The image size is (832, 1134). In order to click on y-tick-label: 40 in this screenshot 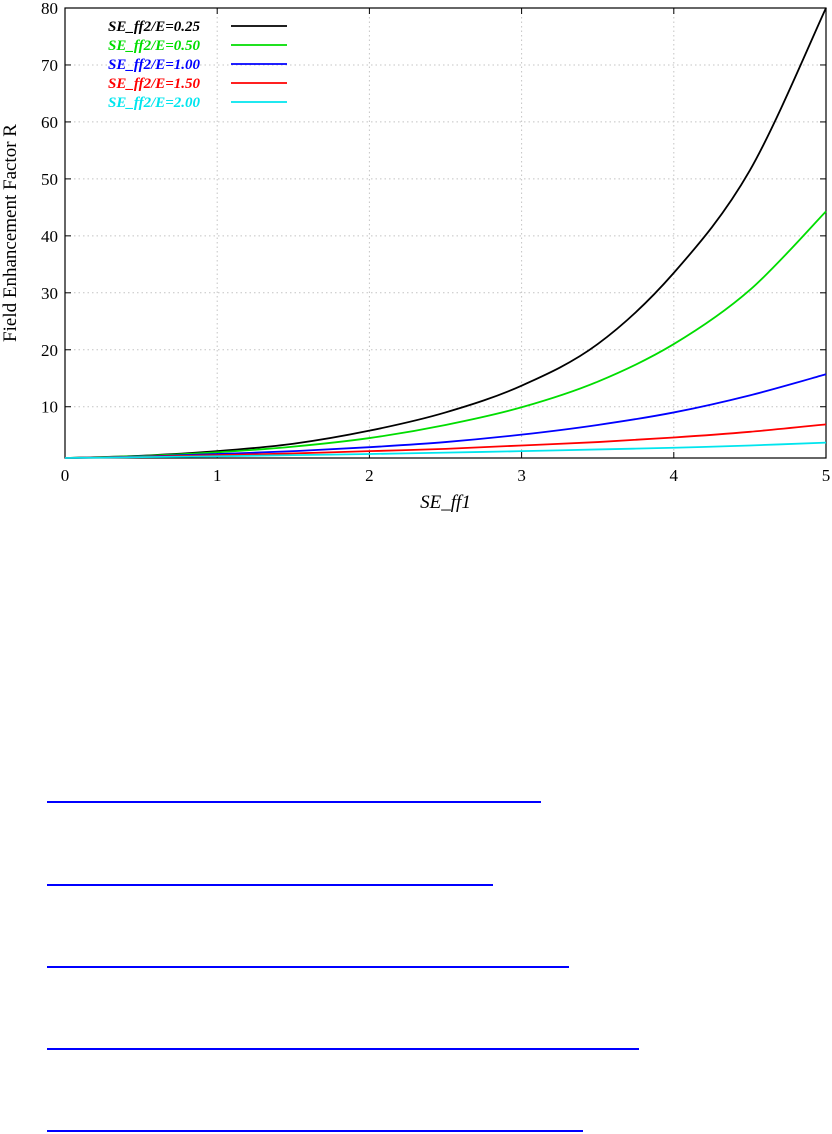, I will do `click(49, 236)`.